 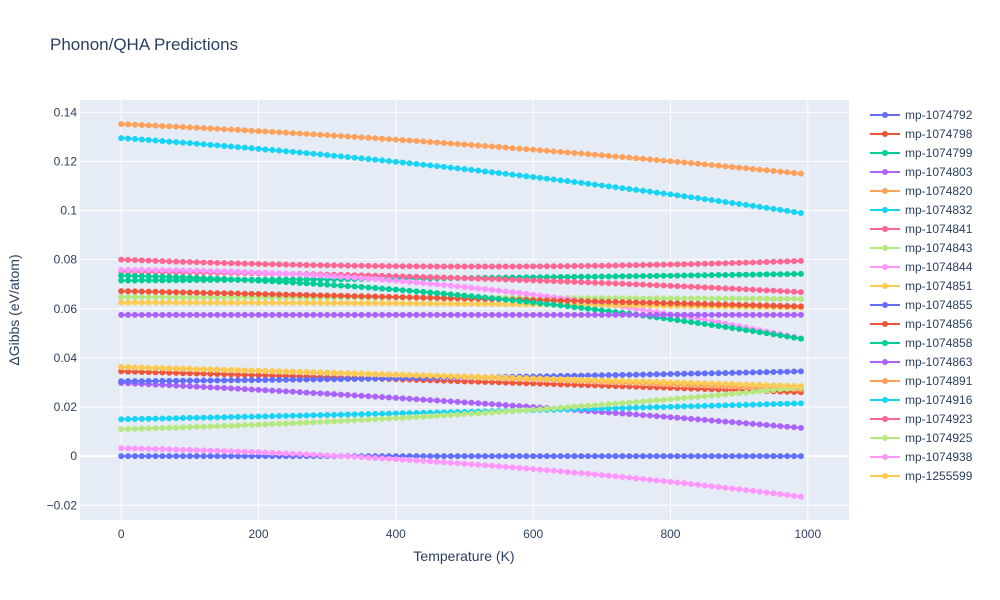 I want to click on series-line, so click(x=461, y=472).